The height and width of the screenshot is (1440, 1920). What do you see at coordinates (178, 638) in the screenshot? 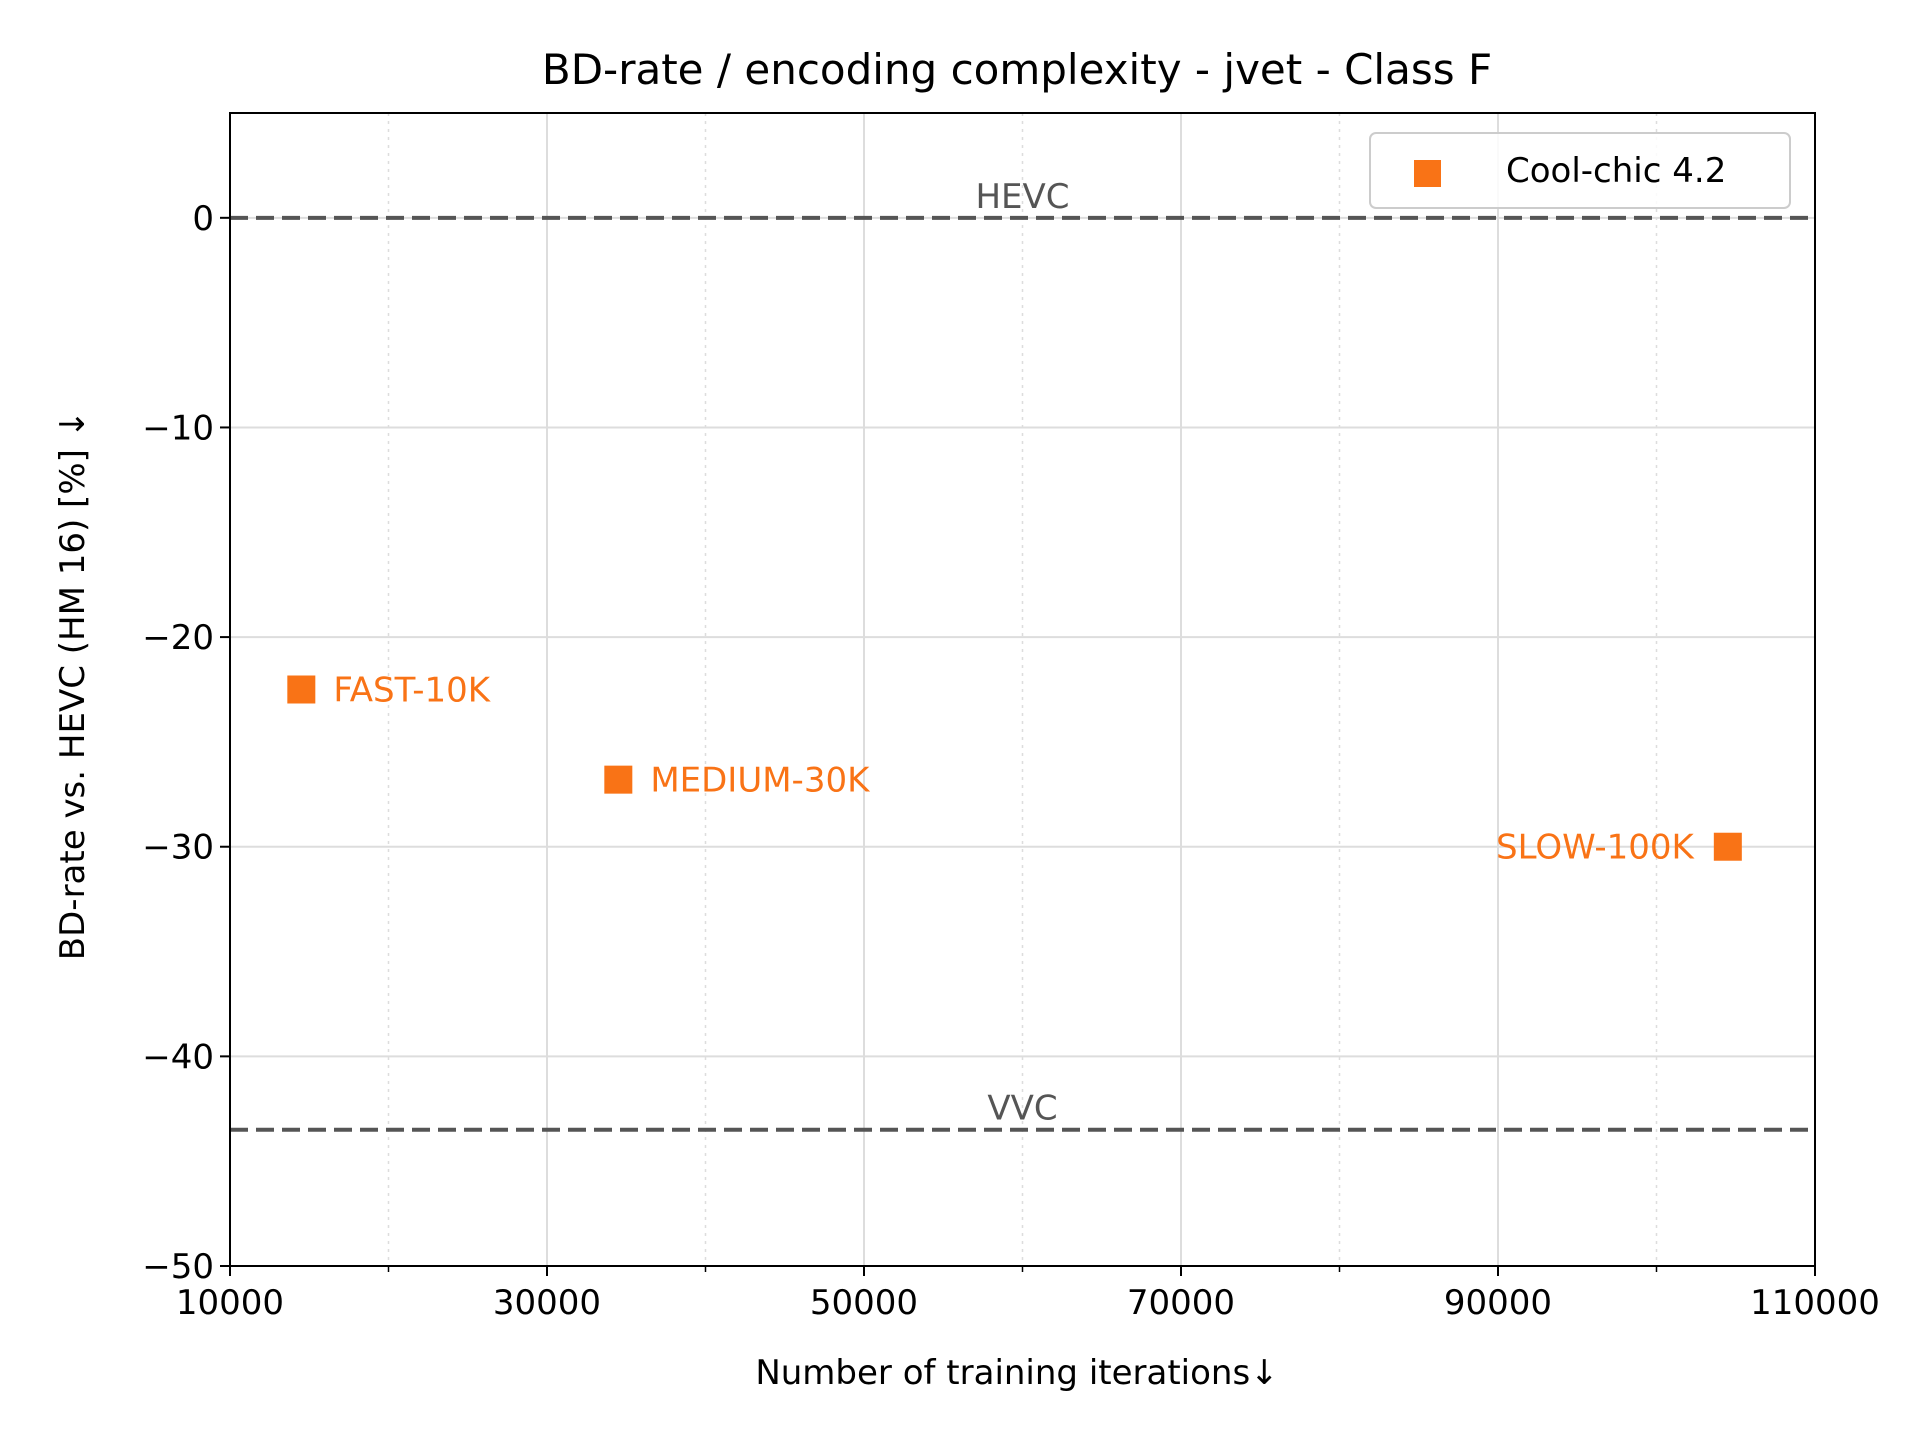
I see `y-tick-label: −20` at bounding box center [178, 638].